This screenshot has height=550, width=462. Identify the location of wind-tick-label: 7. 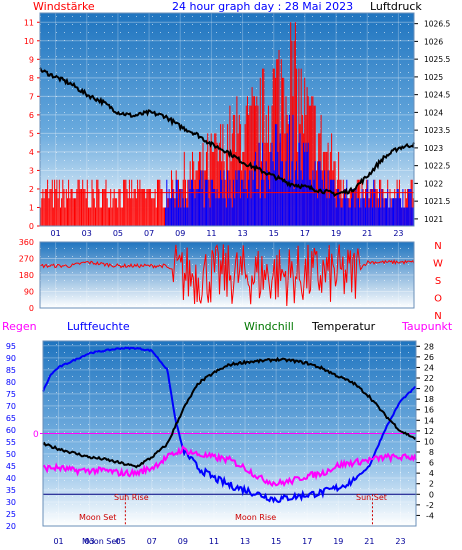
(31, 96).